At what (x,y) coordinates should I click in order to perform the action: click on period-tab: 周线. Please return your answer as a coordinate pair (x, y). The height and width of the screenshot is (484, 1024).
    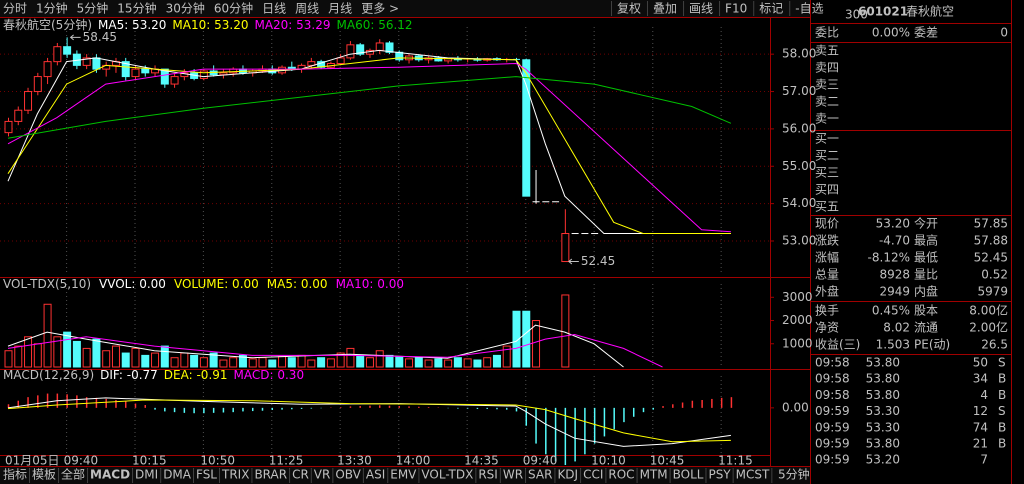
    Looking at the image, I should click on (307, 9).